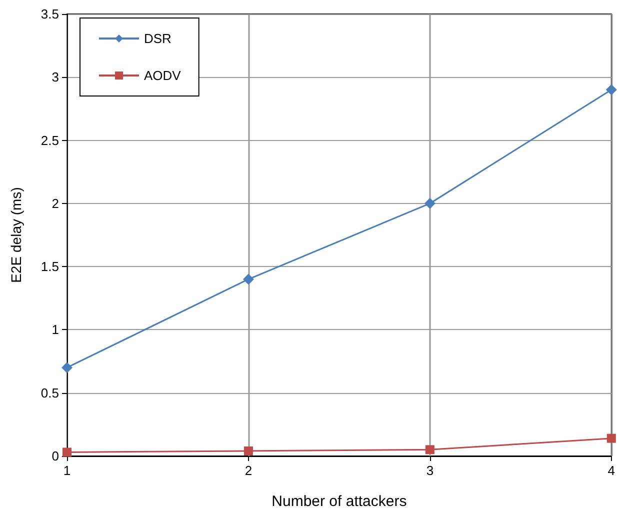 The width and height of the screenshot is (618, 520). Describe the element at coordinates (248, 470) in the screenshot. I see `x-tick-label: 2` at that location.